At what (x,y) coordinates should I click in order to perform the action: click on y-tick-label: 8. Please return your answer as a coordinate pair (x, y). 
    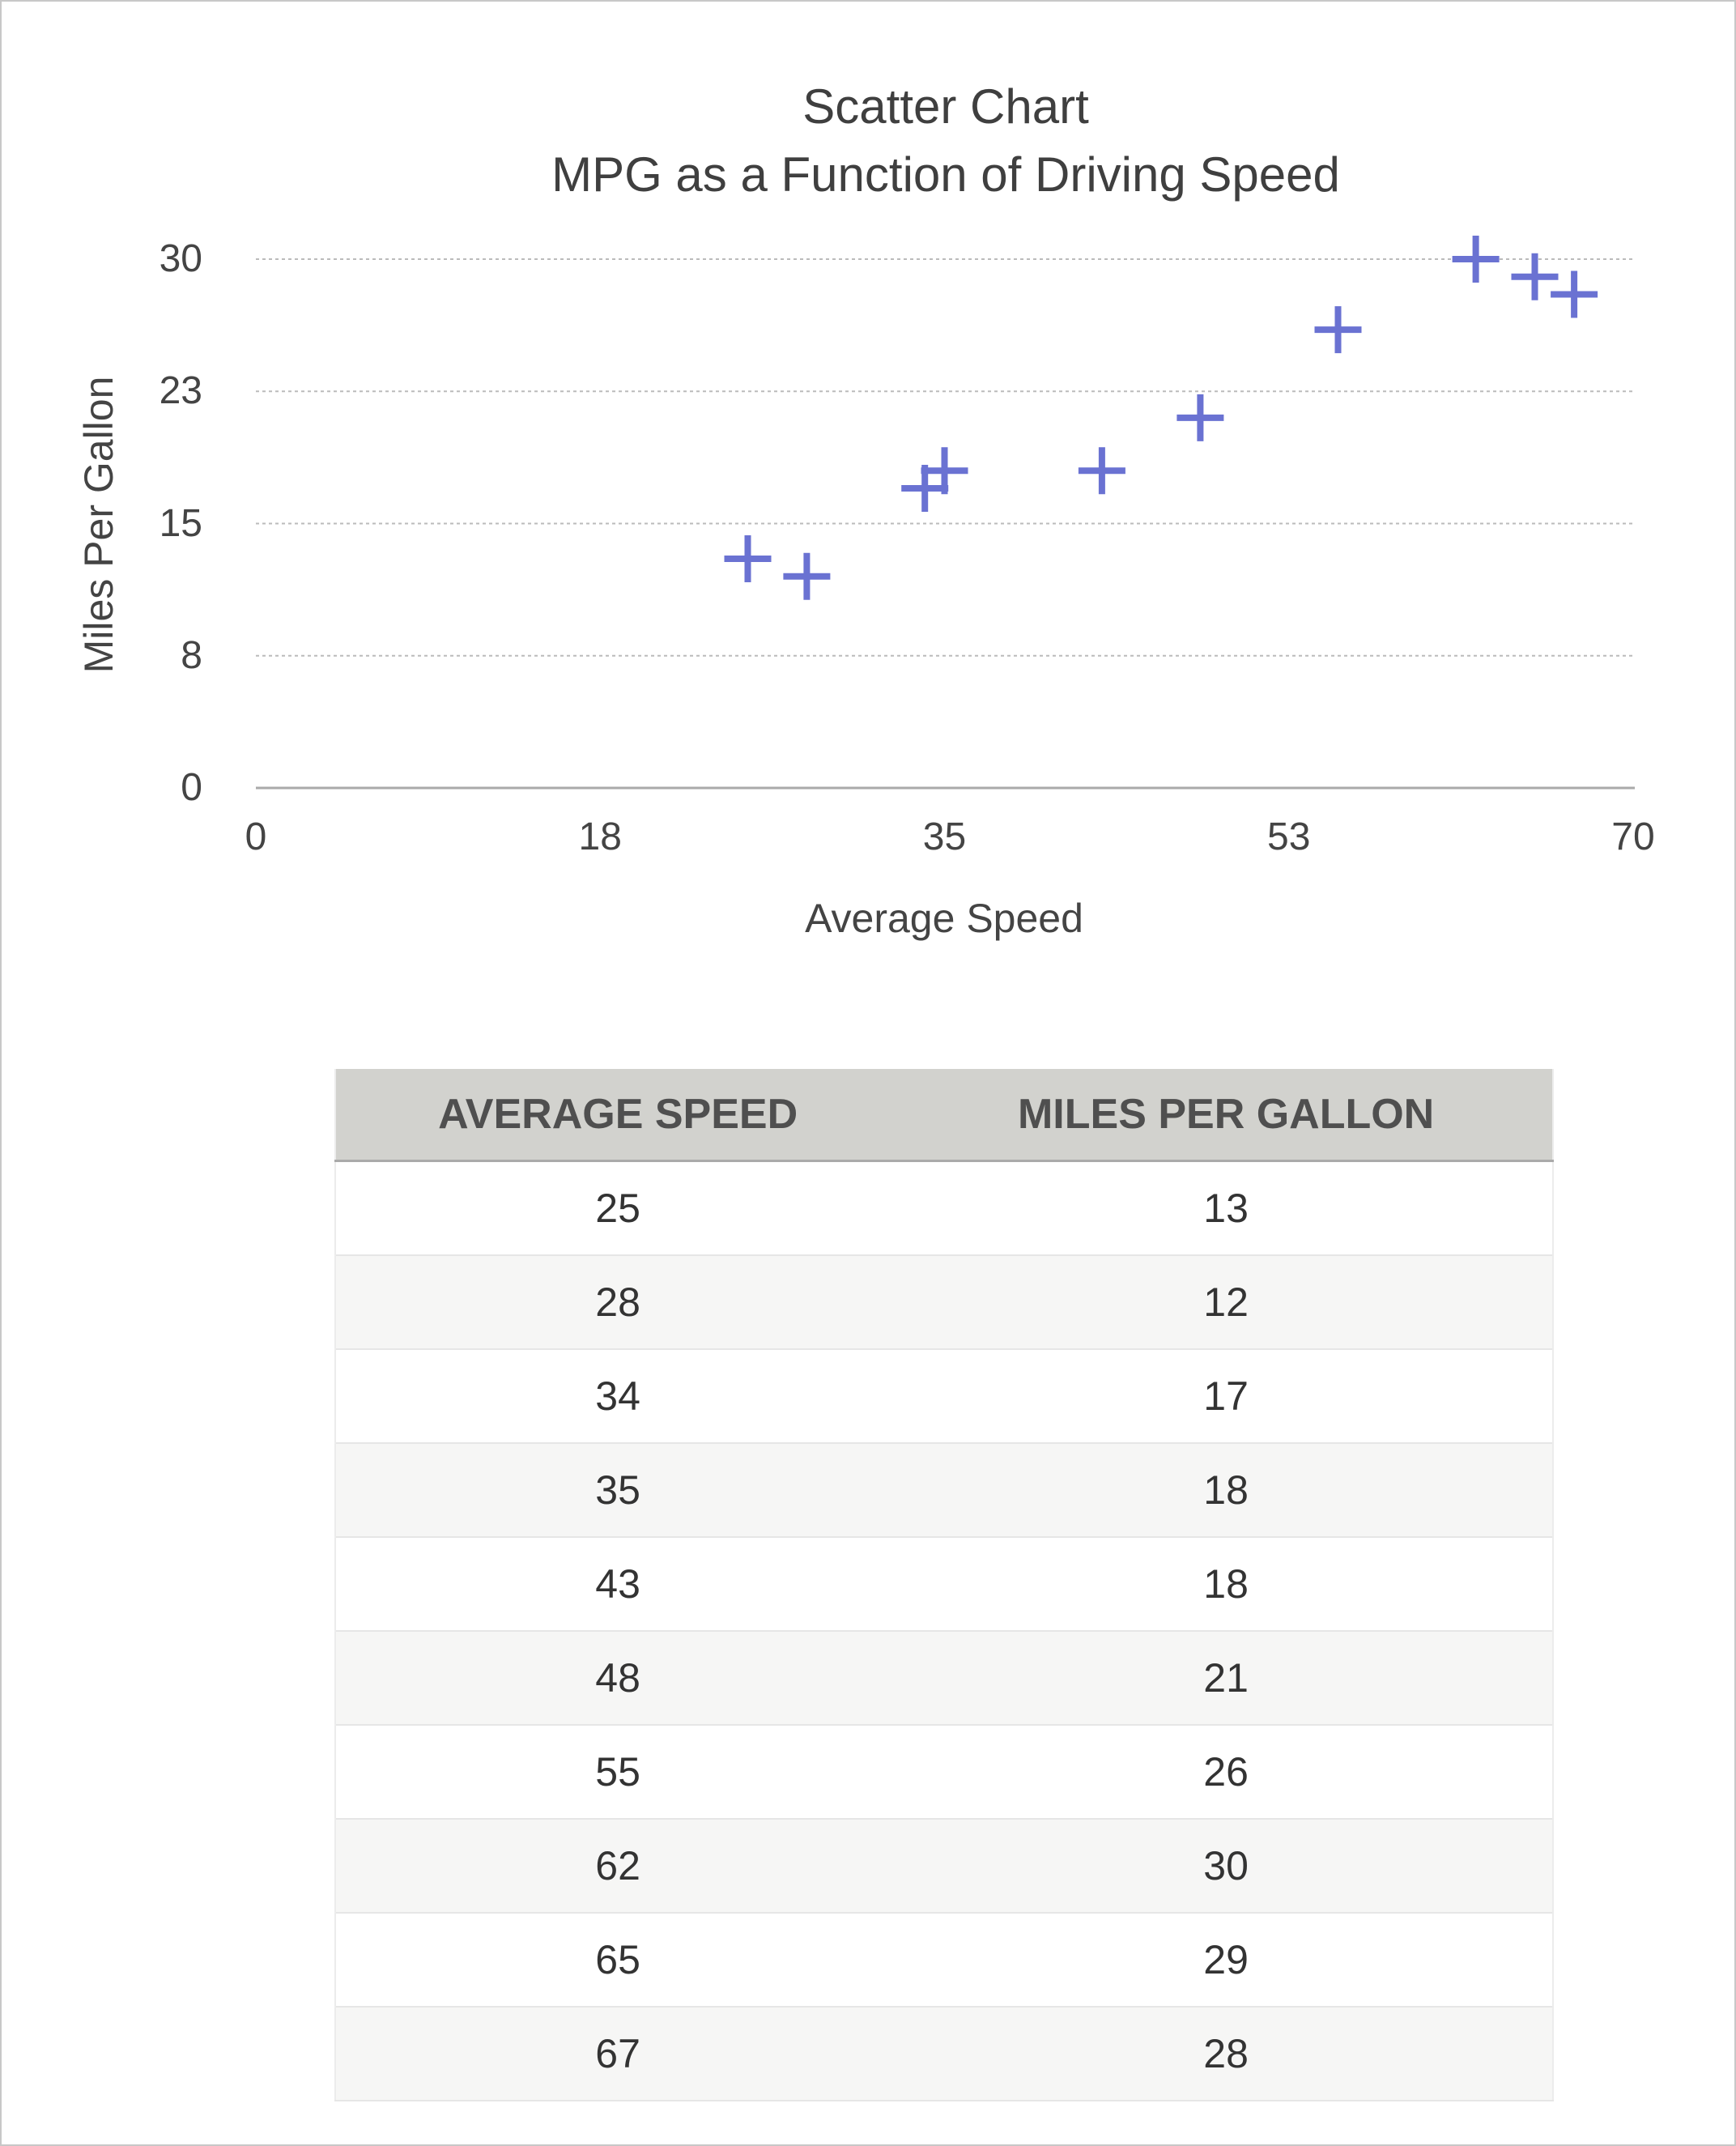
    Looking at the image, I should click on (191, 655).